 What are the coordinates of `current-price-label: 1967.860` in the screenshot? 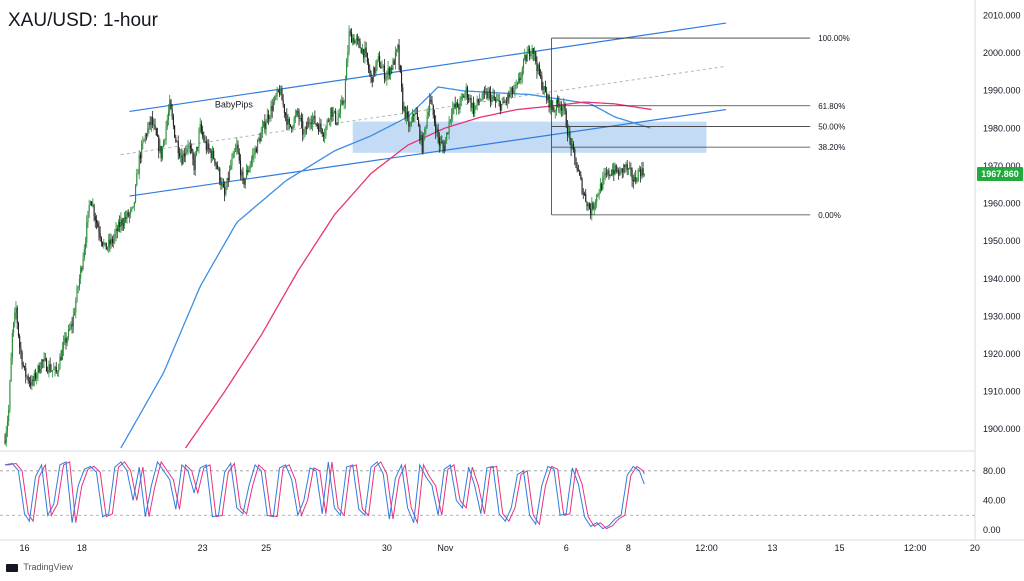 It's located at (1000, 174).